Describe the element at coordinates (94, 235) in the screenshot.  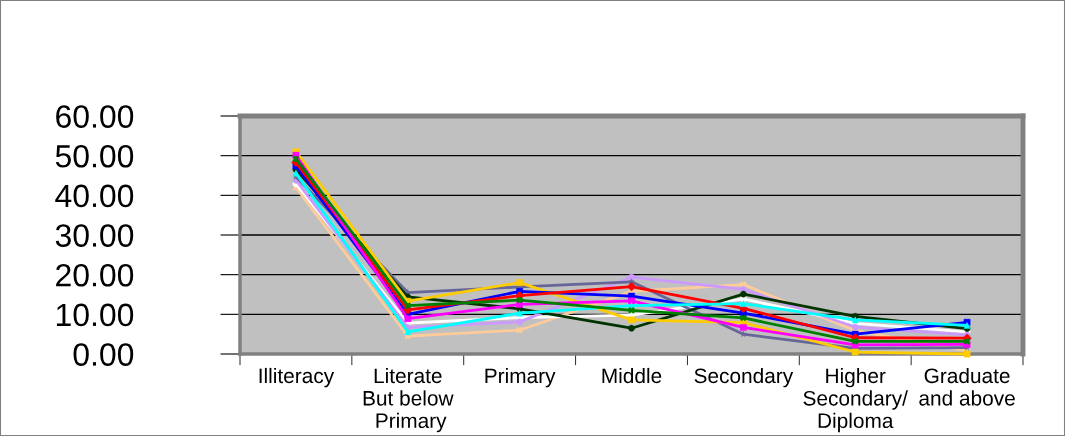
I see `y-tick-label: 30.00` at that location.